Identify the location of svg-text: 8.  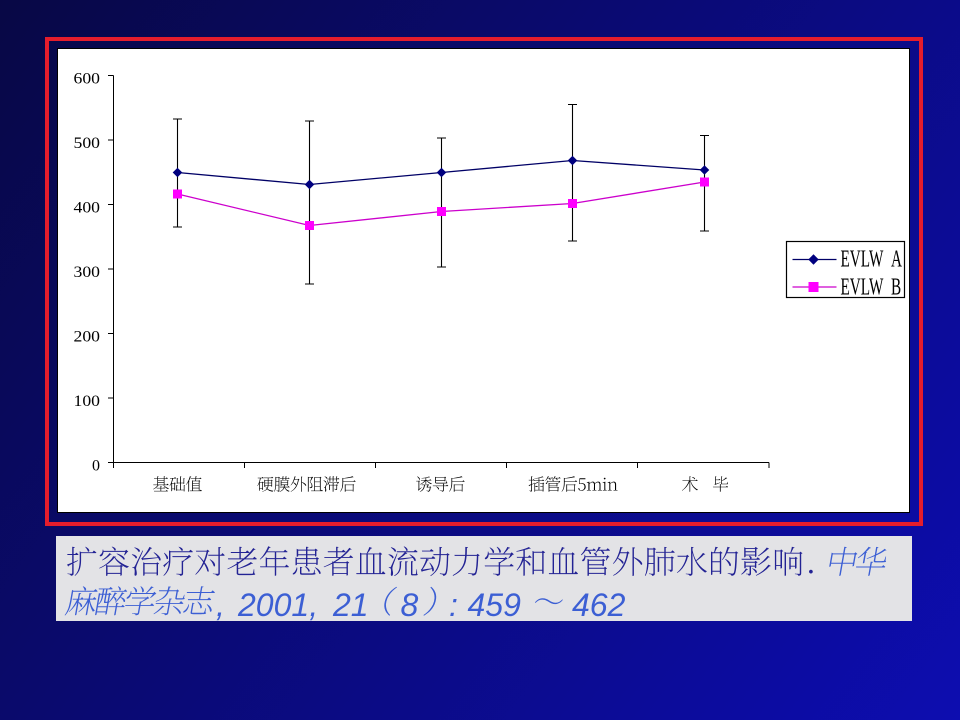
(410, 605).